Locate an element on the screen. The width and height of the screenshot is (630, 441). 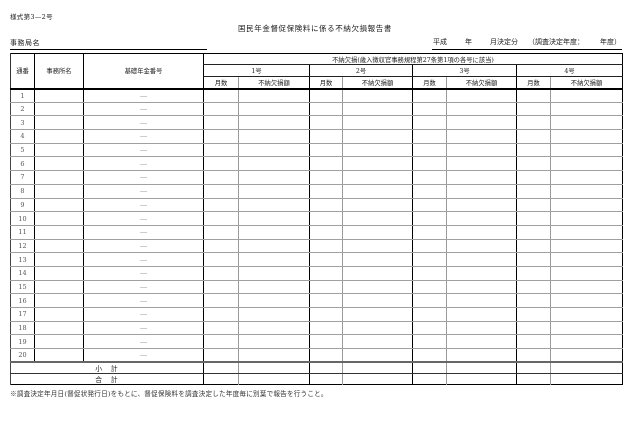
table-row: 3 ― is located at coordinates (316, 123).